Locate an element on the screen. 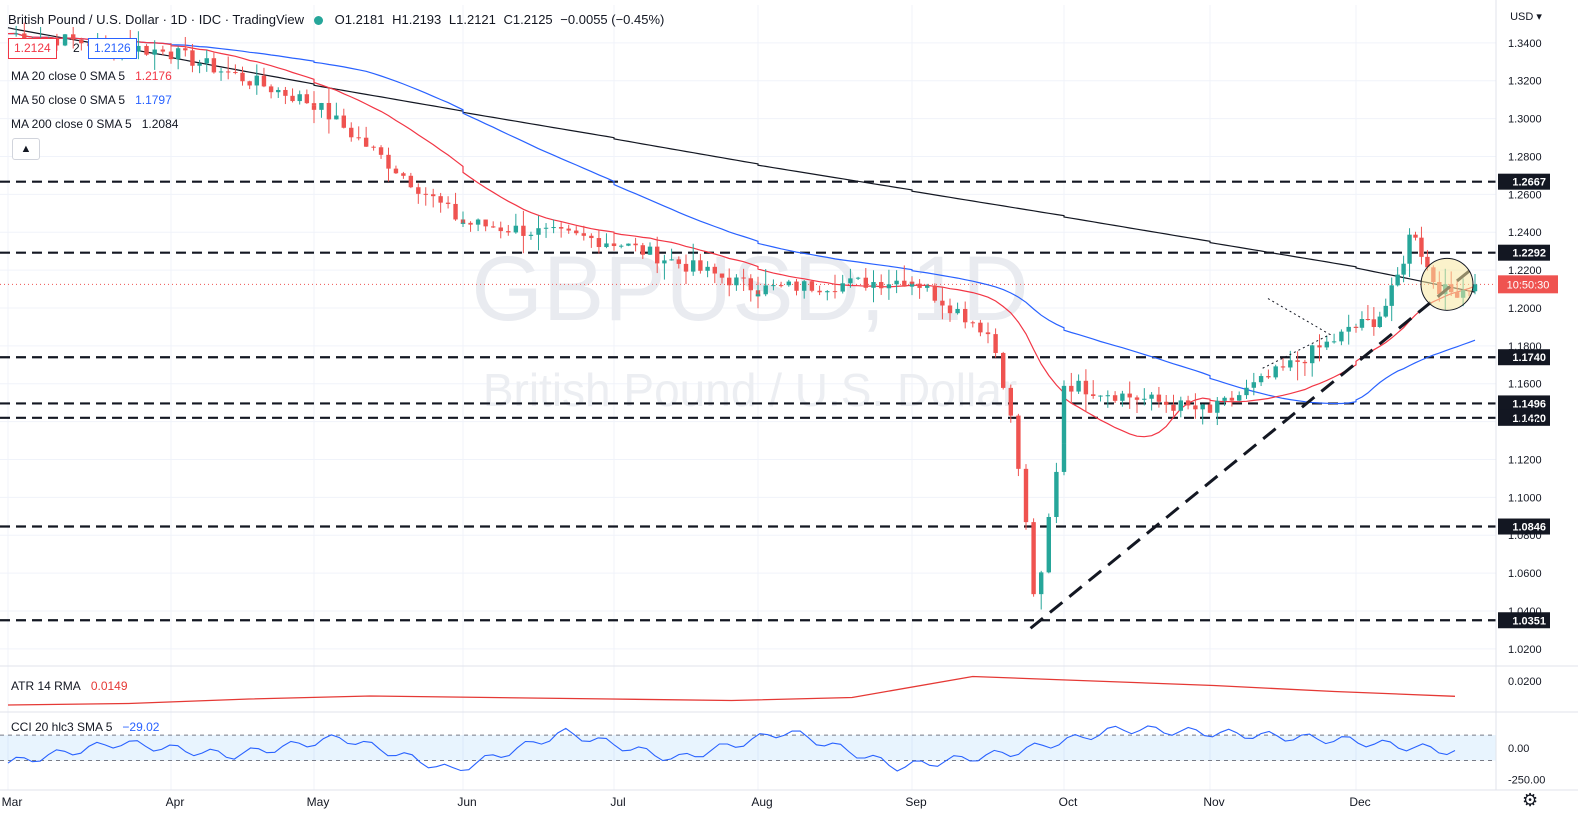 The image size is (1578, 820). time-label: Jun is located at coordinates (466, 802).